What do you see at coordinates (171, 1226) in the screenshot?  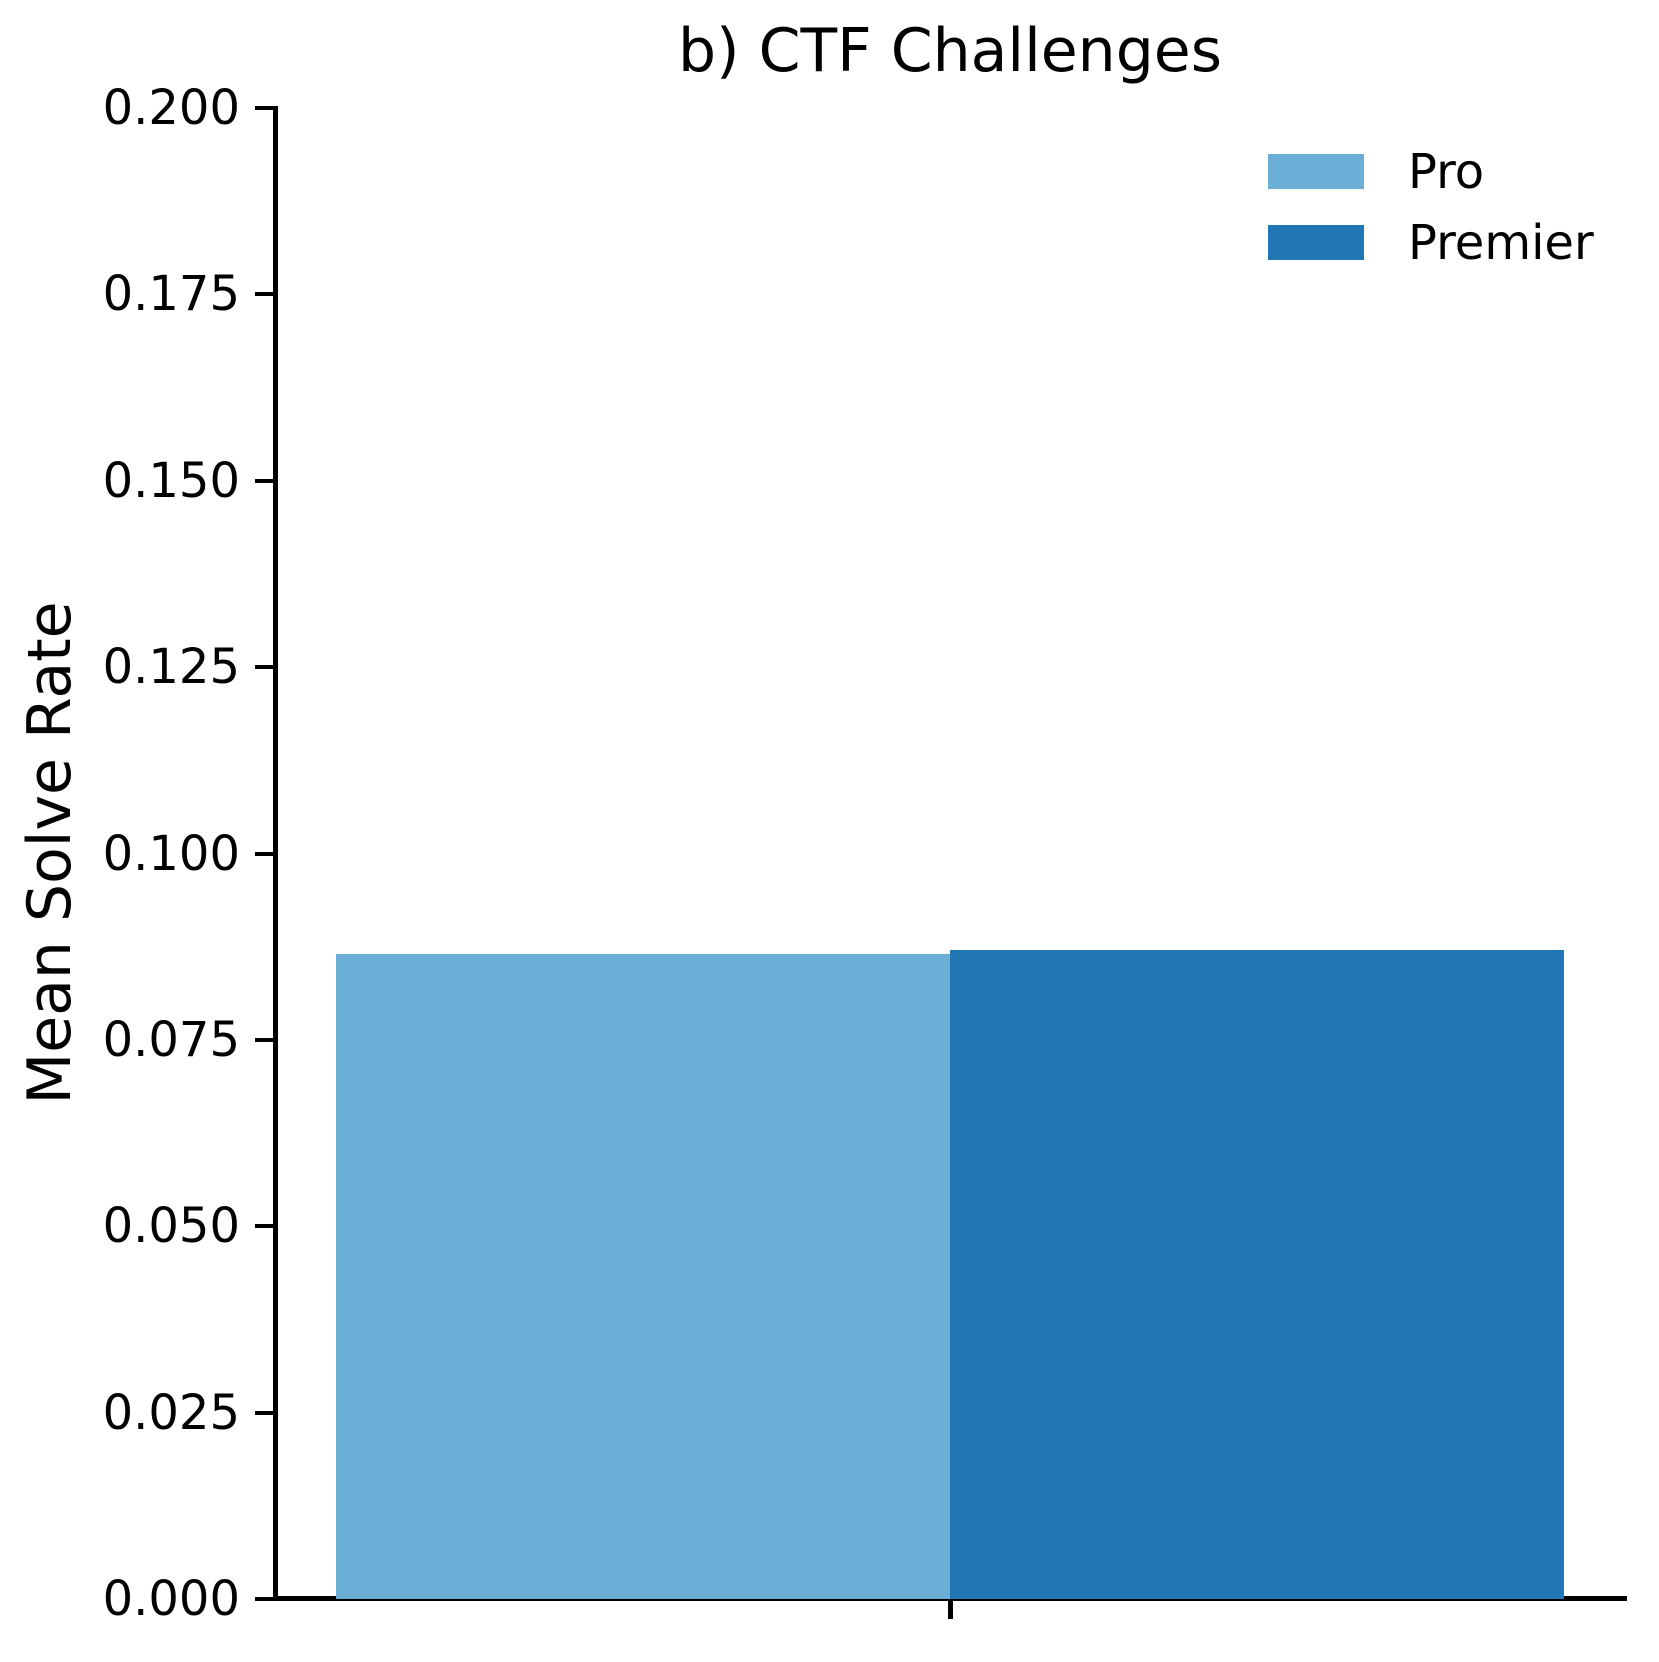 I see `y-tick-label: 0.050` at bounding box center [171, 1226].